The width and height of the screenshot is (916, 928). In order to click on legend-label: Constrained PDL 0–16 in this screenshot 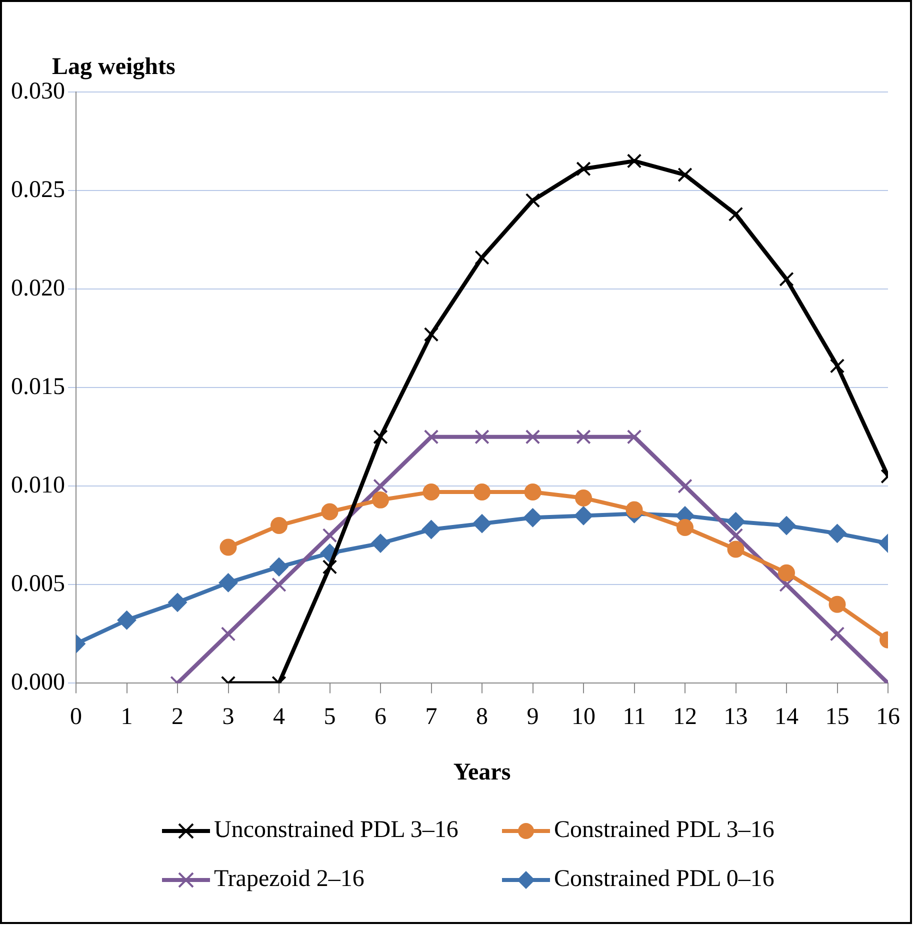, I will do `click(664, 879)`.